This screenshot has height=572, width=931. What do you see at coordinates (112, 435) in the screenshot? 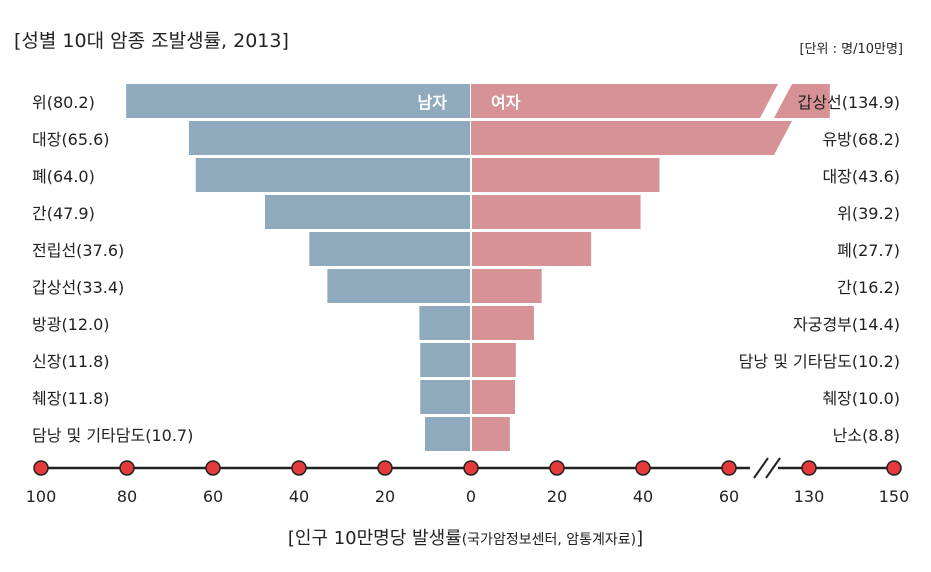
I see `male-category-label: 담낭 및 기타담도(10.7)` at bounding box center [112, 435].